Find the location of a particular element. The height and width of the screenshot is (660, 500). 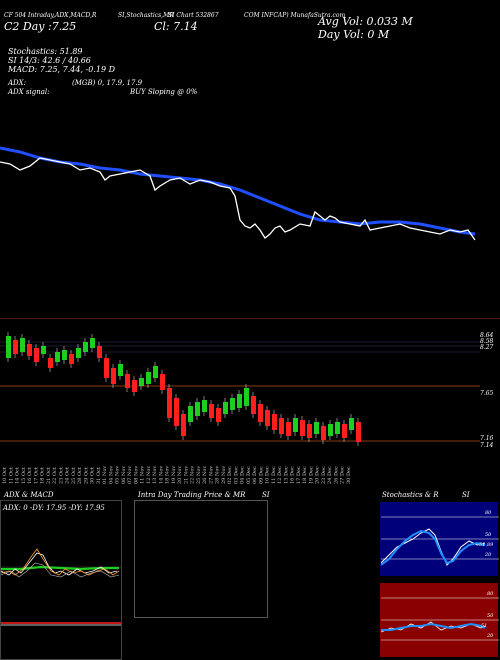

date-label: 02 Dec is located at coordinates (230, 475).